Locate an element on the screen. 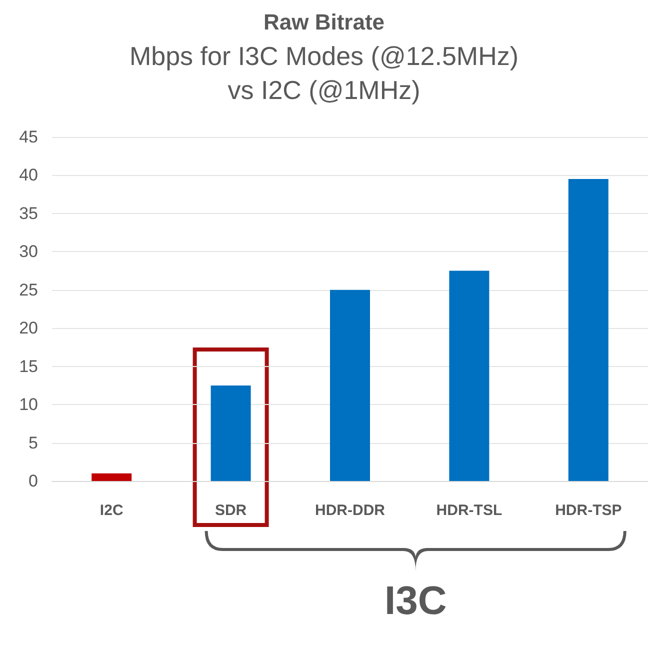 Image resolution: width=648 pixels, height=666 pixels. y-tick-label: 45 is located at coordinates (28, 137).